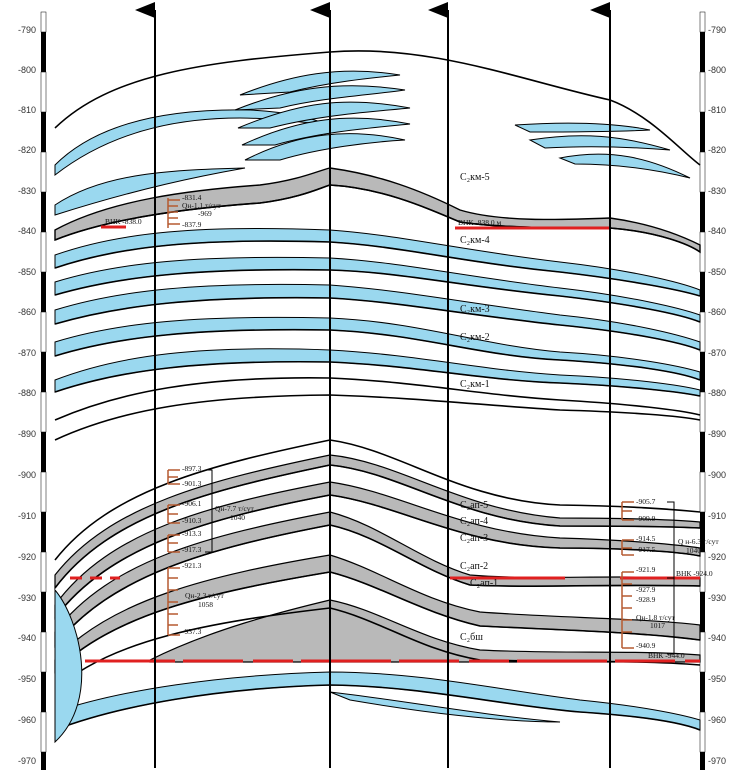 This screenshot has width=753, height=775. What do you see at coordinates (235, 508) in the screenshot?
I see `w1-rate: Qн-7.7 т/сут` at bounding box center [235, 508].